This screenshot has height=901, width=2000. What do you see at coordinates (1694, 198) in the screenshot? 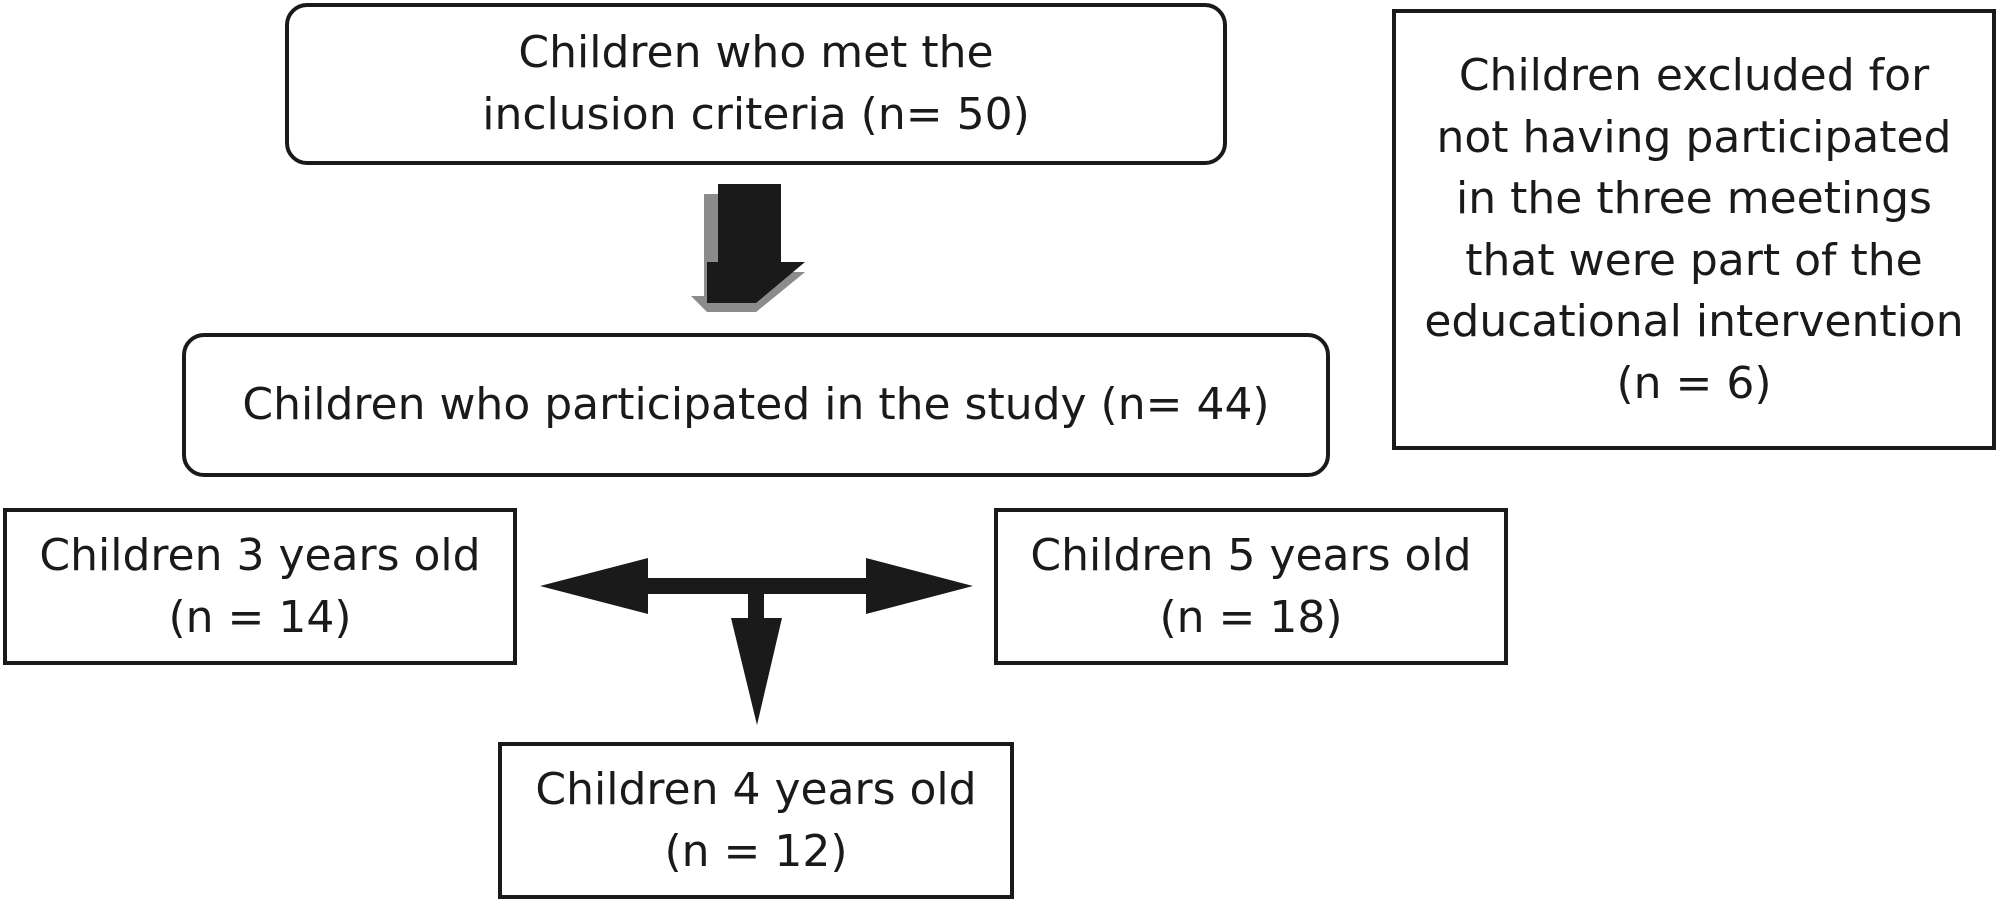
I see `excluded-line-3: in the three meetings` at bounding box center [1694, 198].